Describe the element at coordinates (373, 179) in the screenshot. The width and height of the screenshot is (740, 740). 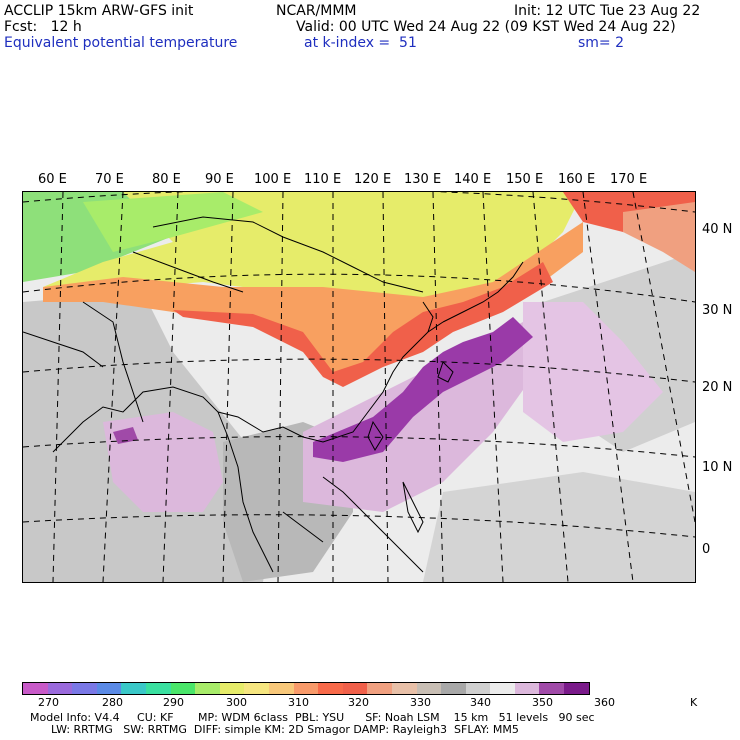
I see `lon-label-120e: 120 E` at that location.